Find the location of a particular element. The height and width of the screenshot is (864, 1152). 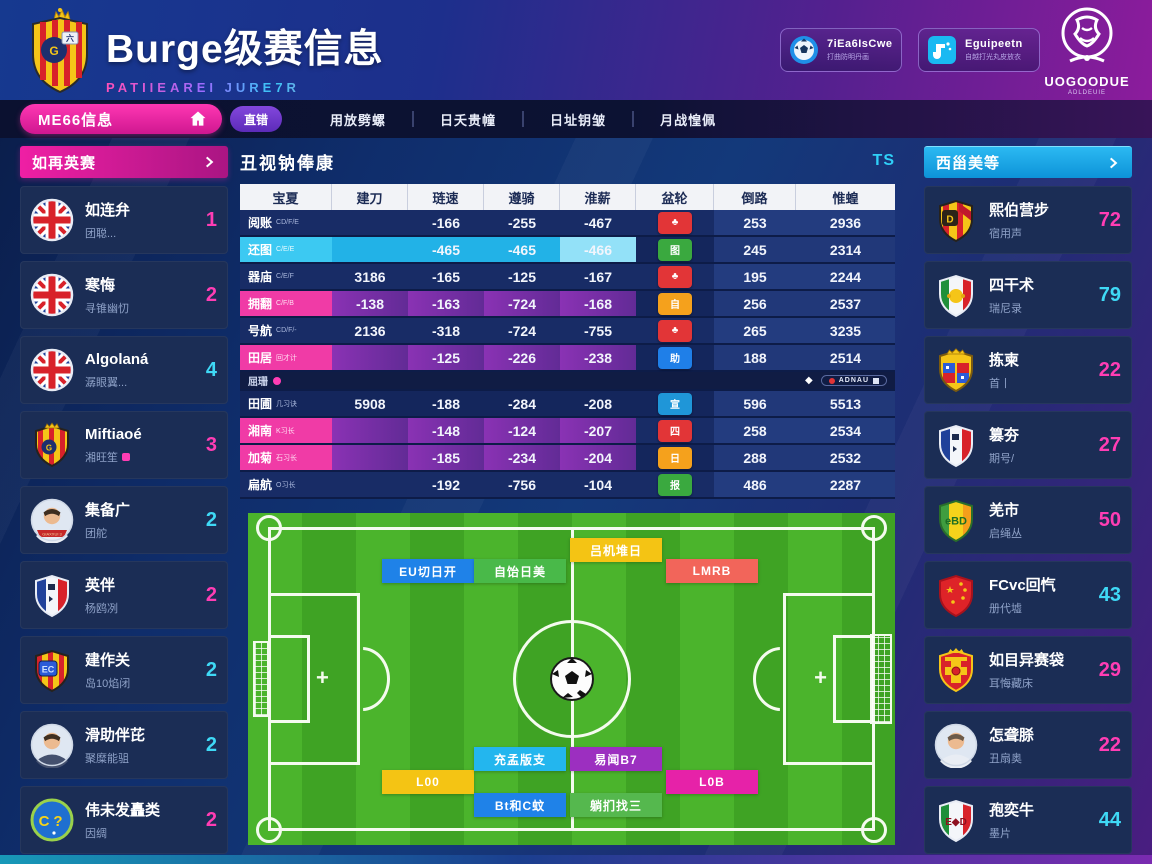

whistle-icon is located at coordinates (942, 50).